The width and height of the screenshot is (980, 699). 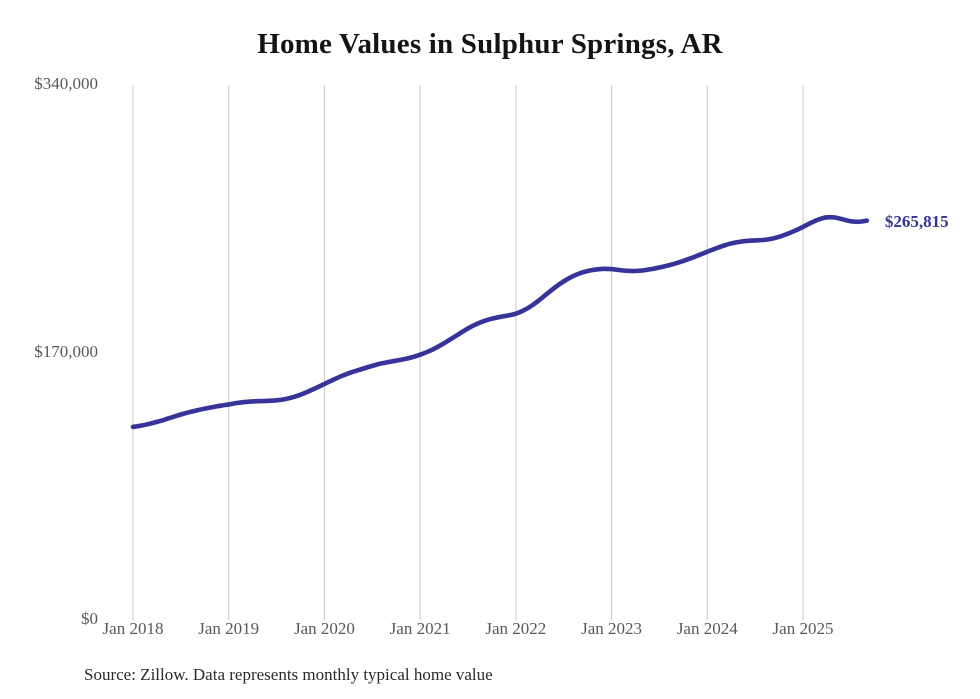 What do you see at coordinates (66, 351) in the screenshot?
I see `y-tick-label-1: $170,000` at bounding box center [66, 351].